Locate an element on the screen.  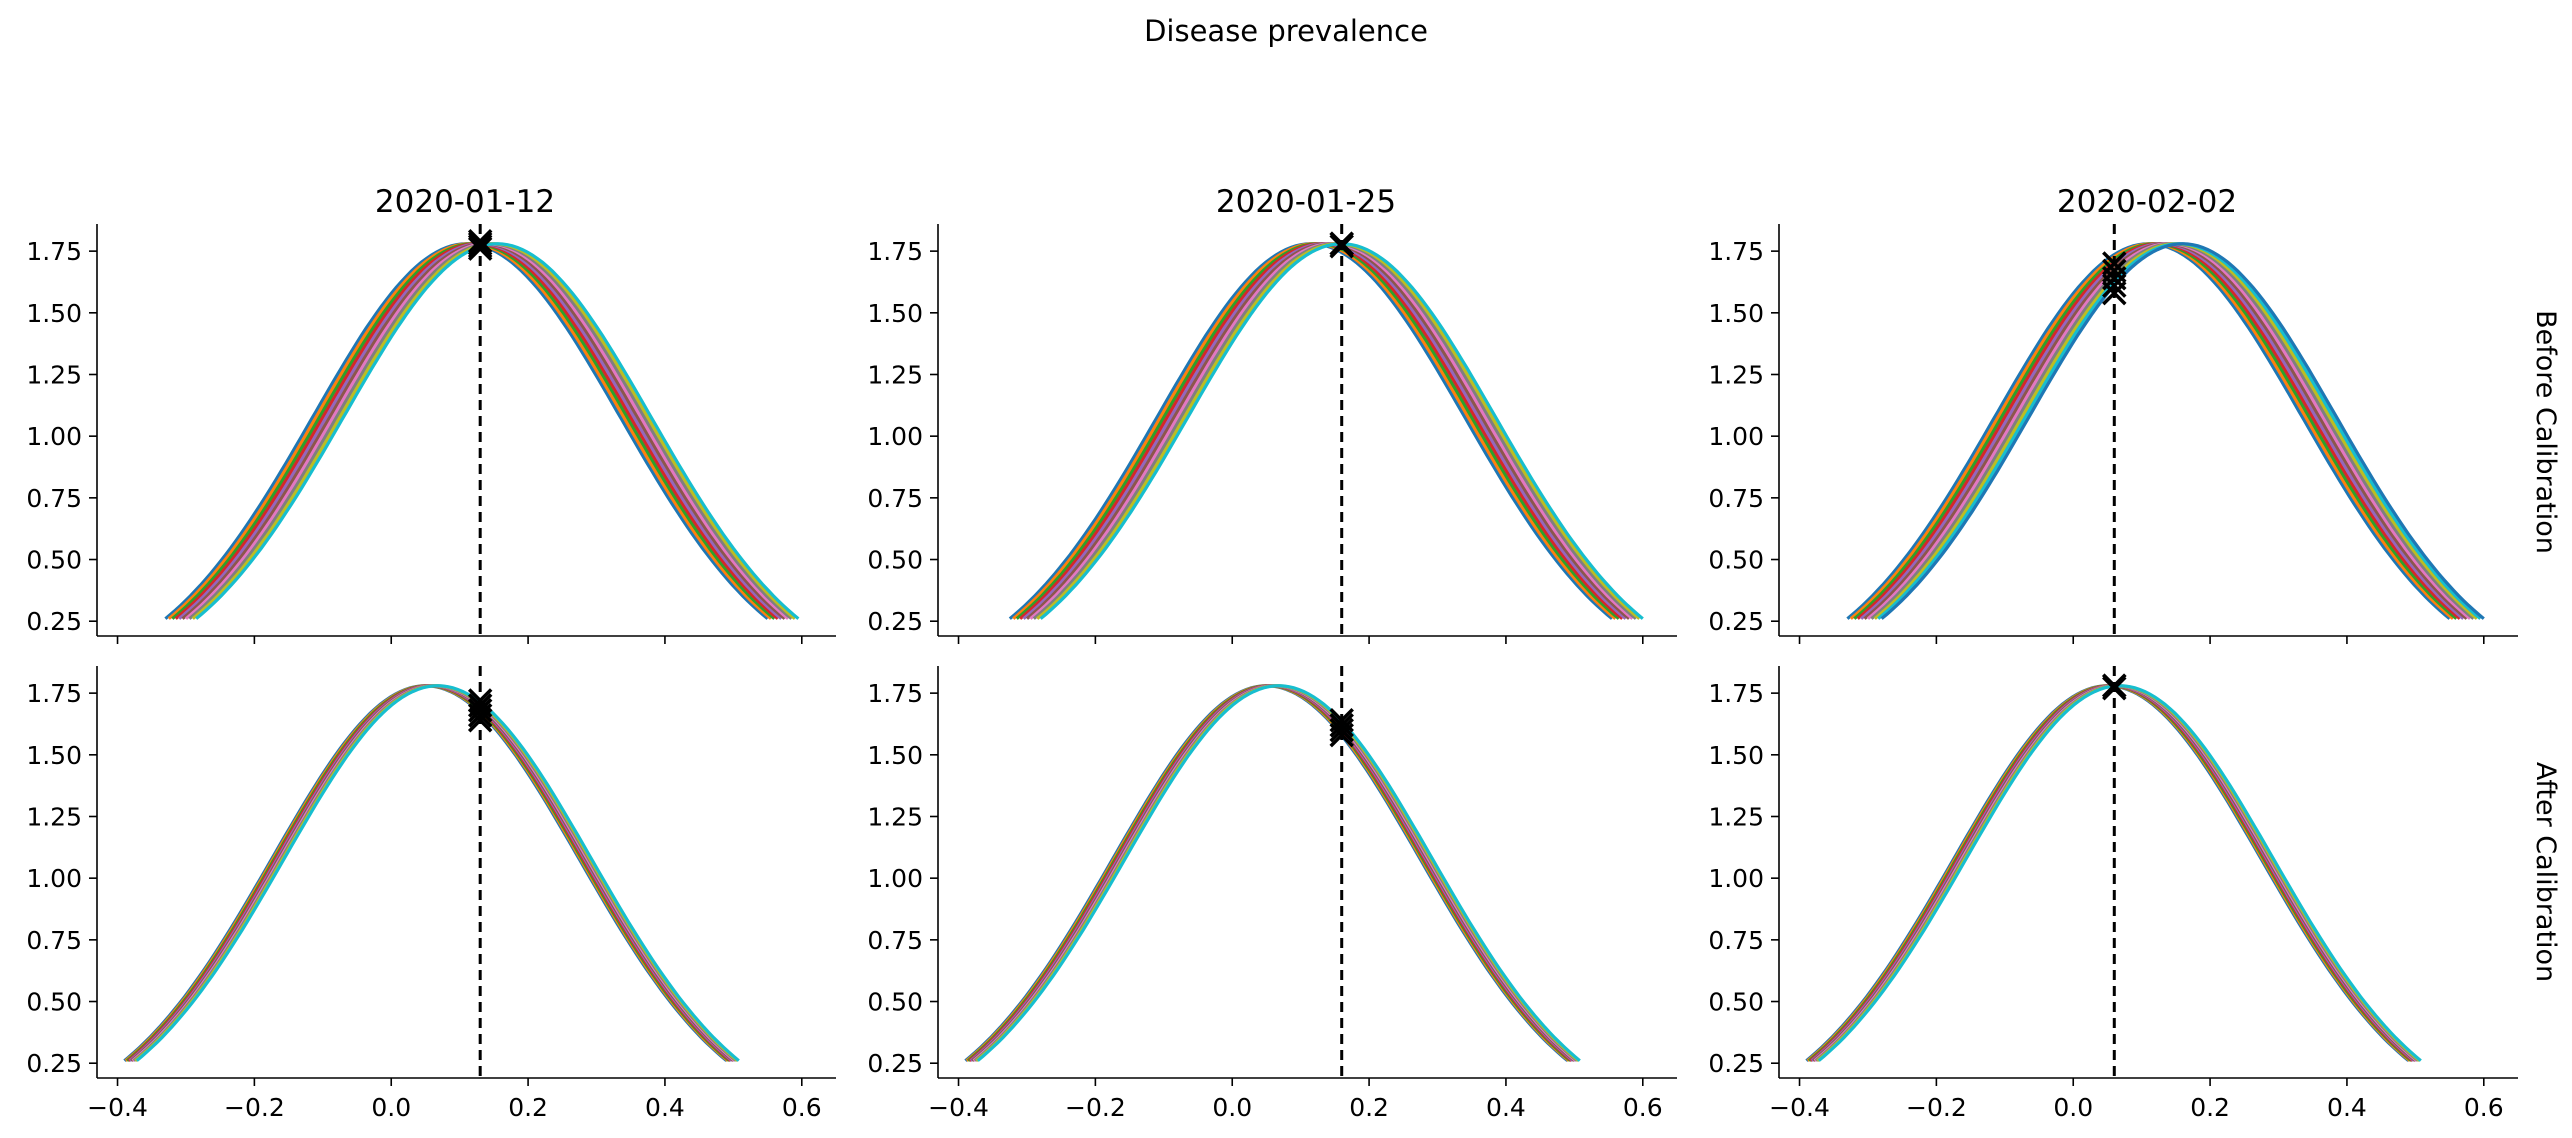
x-tick-label: 0.0 is located at coordinates (2073, 1107).